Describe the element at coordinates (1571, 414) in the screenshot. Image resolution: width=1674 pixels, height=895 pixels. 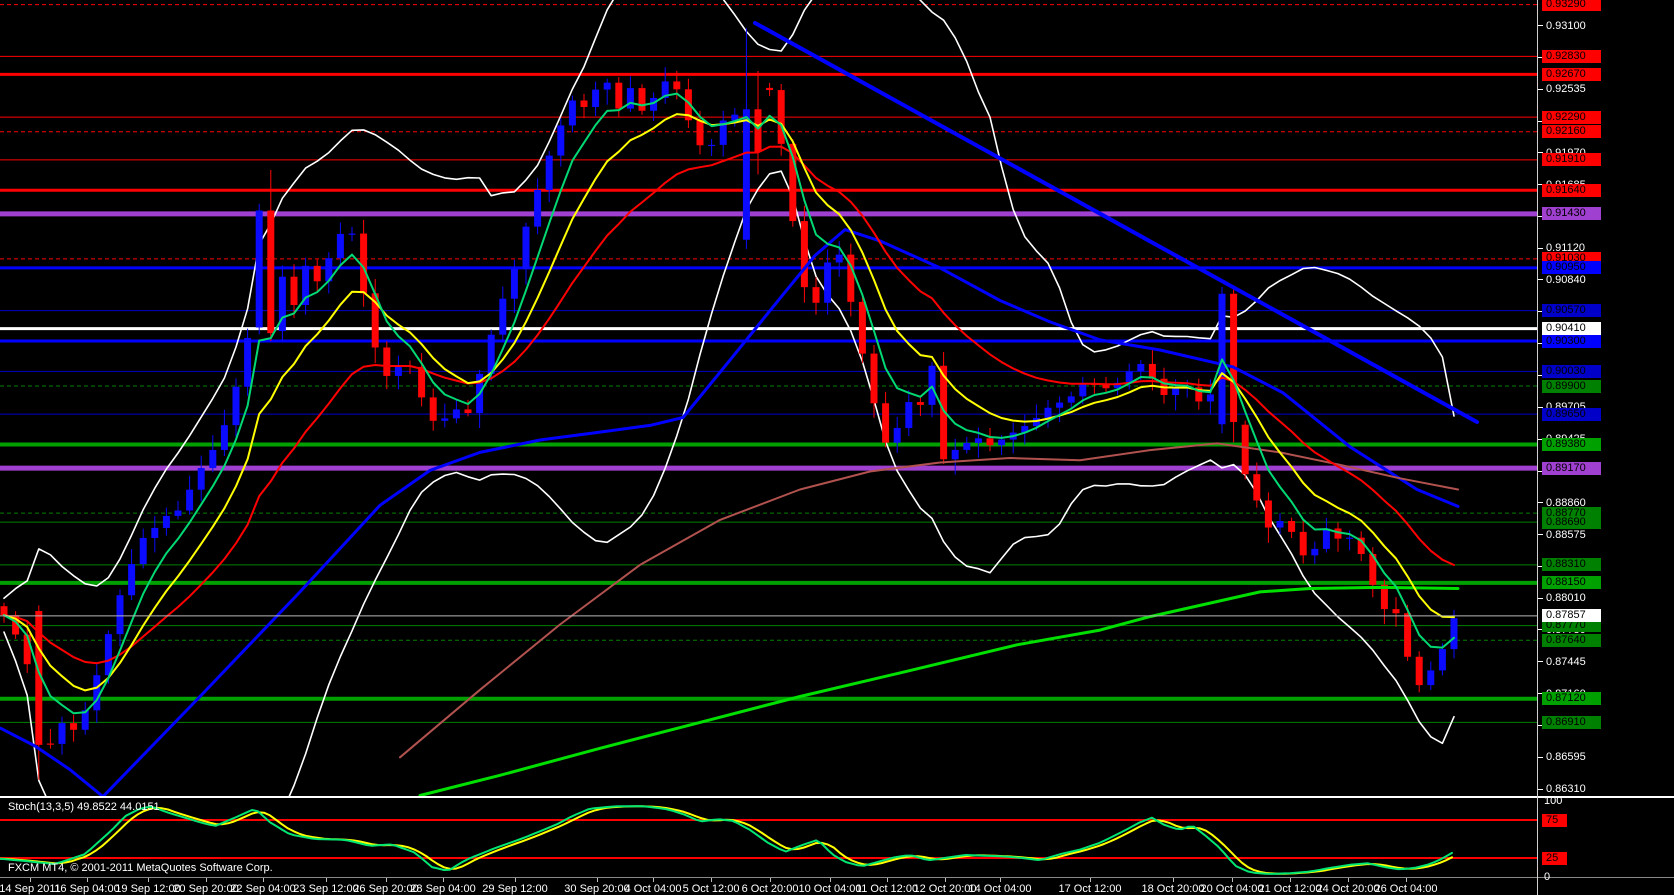
I see `level-price-box: 0.89650` at that location.